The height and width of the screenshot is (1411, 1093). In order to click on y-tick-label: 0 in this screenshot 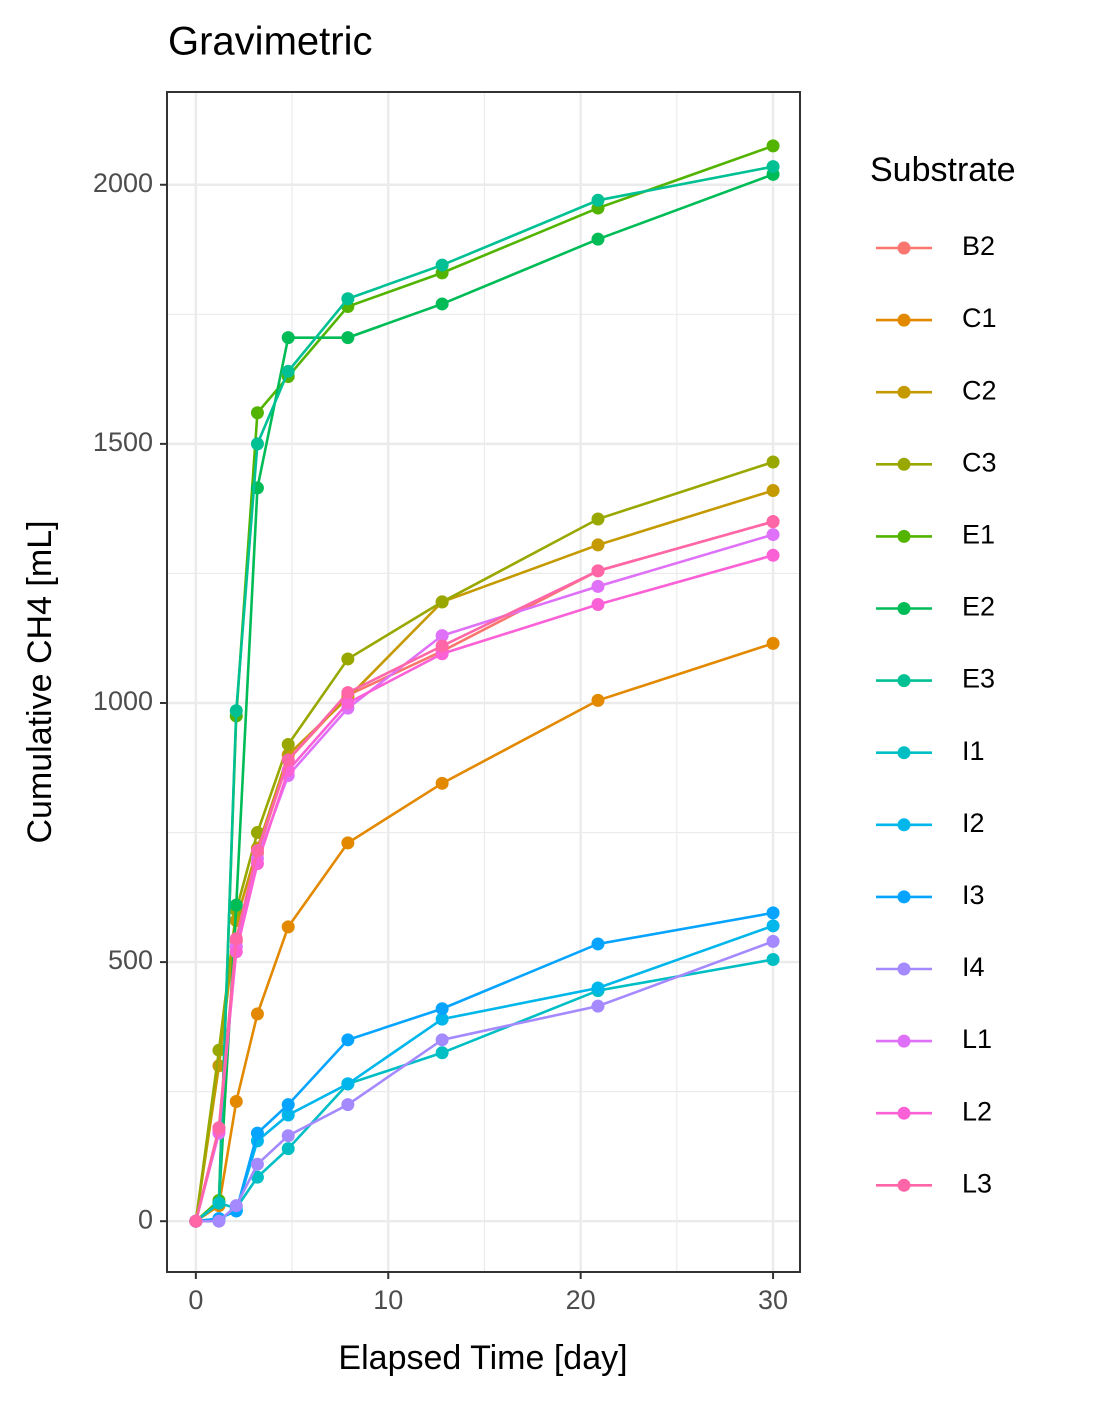, I will do `click(145, 1219)`.